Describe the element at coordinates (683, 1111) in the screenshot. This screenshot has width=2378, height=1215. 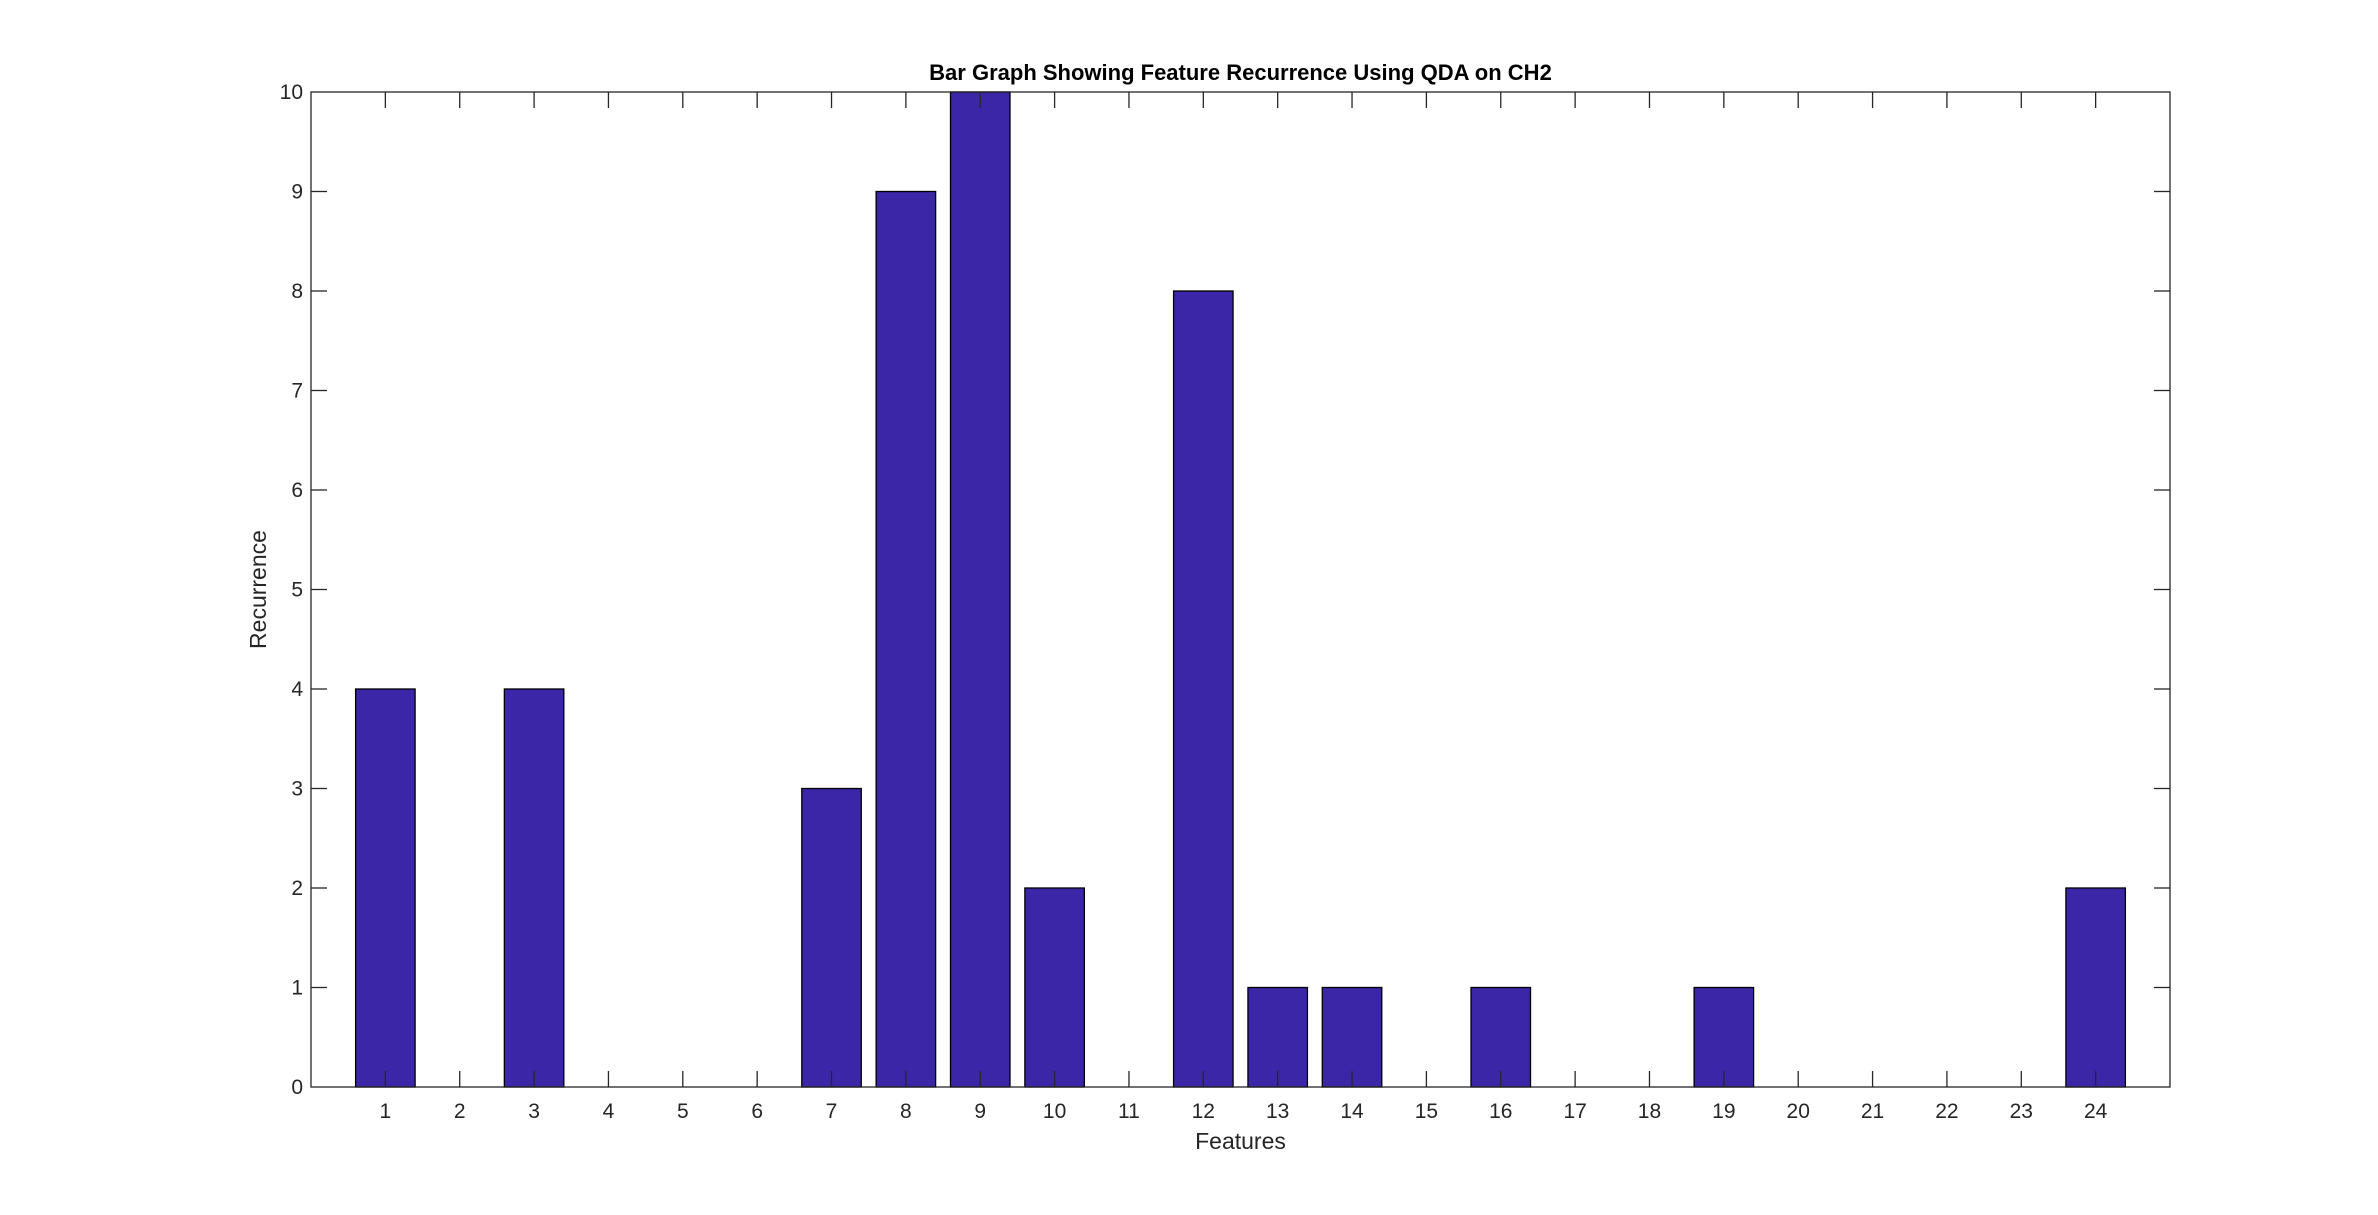
I see `x-tick-label: 5` at that location.